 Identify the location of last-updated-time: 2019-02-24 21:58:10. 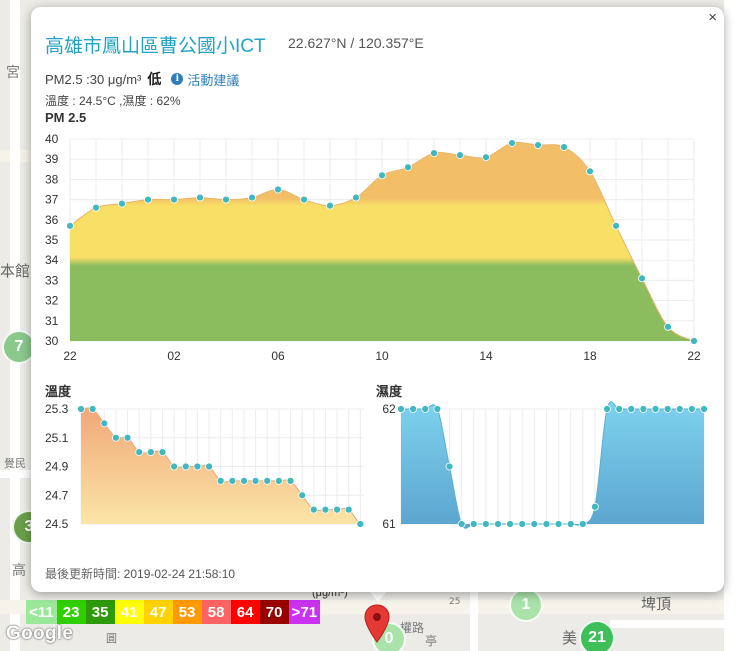
(179, 574).